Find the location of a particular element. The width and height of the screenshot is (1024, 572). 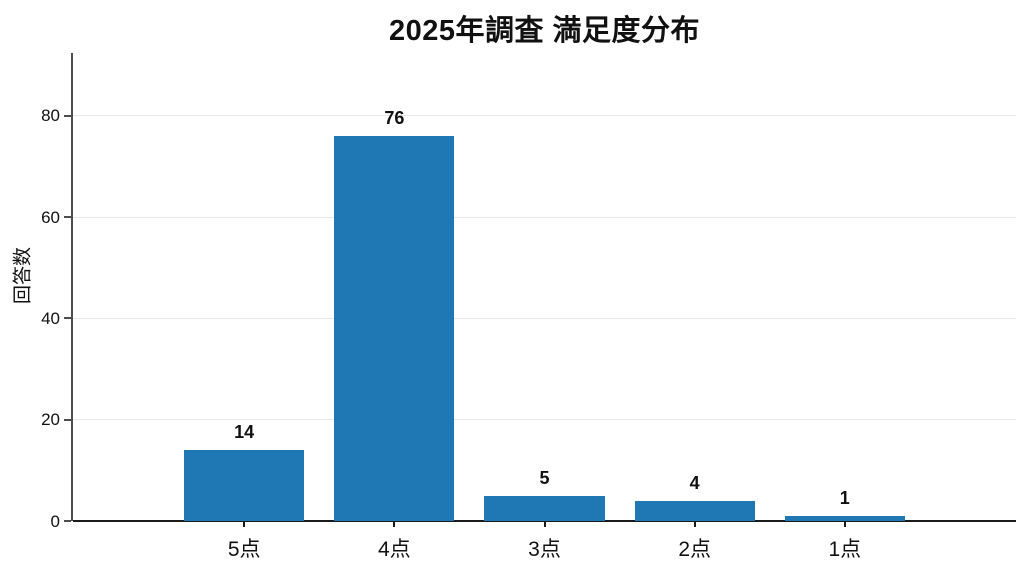

x-tick-label: 5点 is located at coordinates (244, 549).